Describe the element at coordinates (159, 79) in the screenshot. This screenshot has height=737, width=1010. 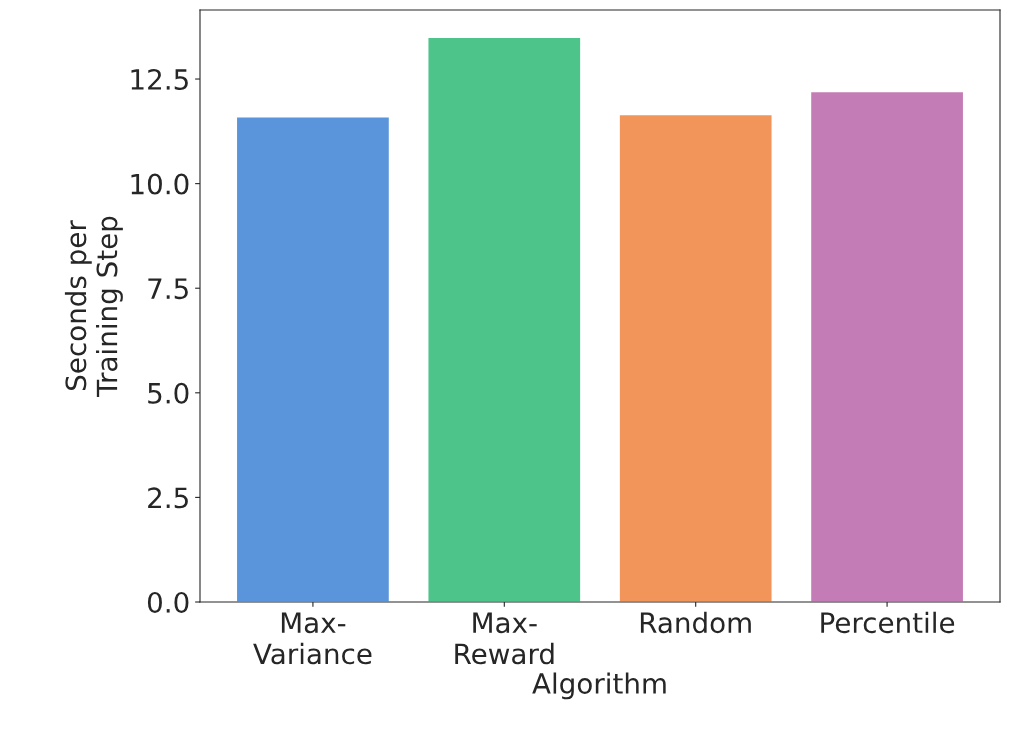
I see `y-tick-label: 12.5` at that location.